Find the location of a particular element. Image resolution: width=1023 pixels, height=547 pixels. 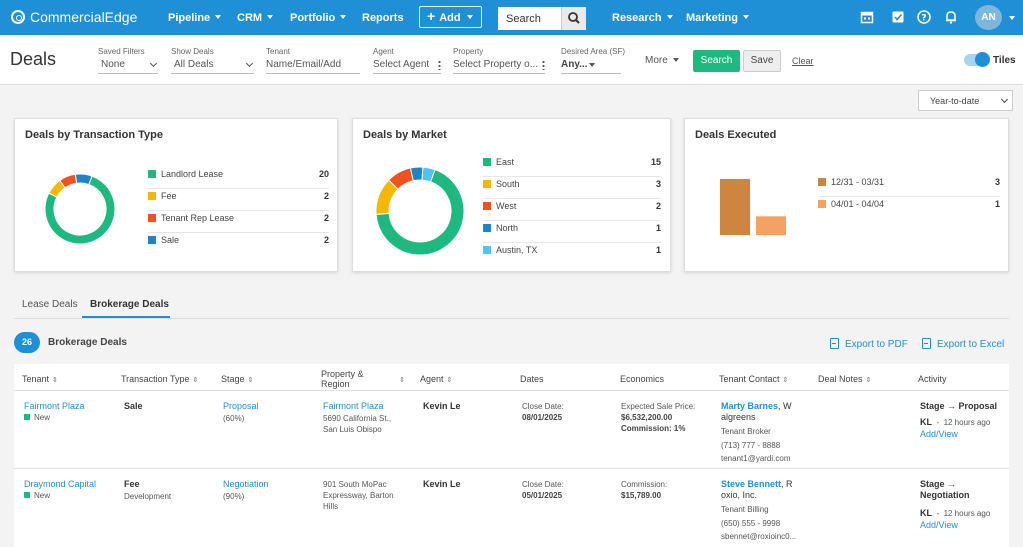

donut-slice-south is located at coordinates (387, 197).